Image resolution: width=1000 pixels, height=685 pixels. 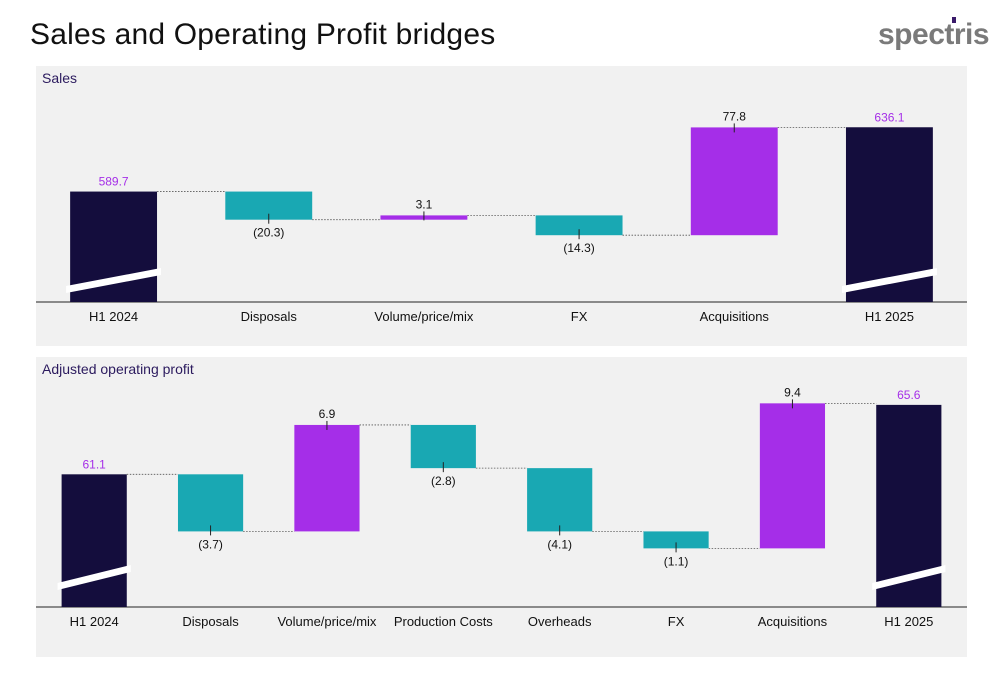 I want to click on category-label: Production Costs, so click(x=443, y=621).